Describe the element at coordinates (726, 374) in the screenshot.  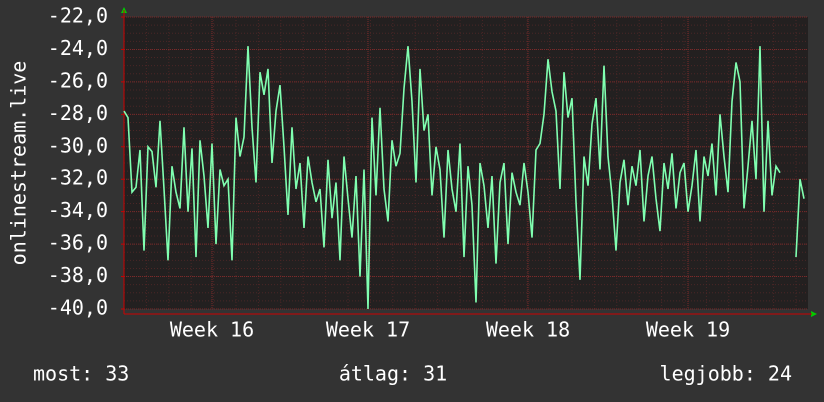
I see `legend-max: legjobb: 24` at that location.